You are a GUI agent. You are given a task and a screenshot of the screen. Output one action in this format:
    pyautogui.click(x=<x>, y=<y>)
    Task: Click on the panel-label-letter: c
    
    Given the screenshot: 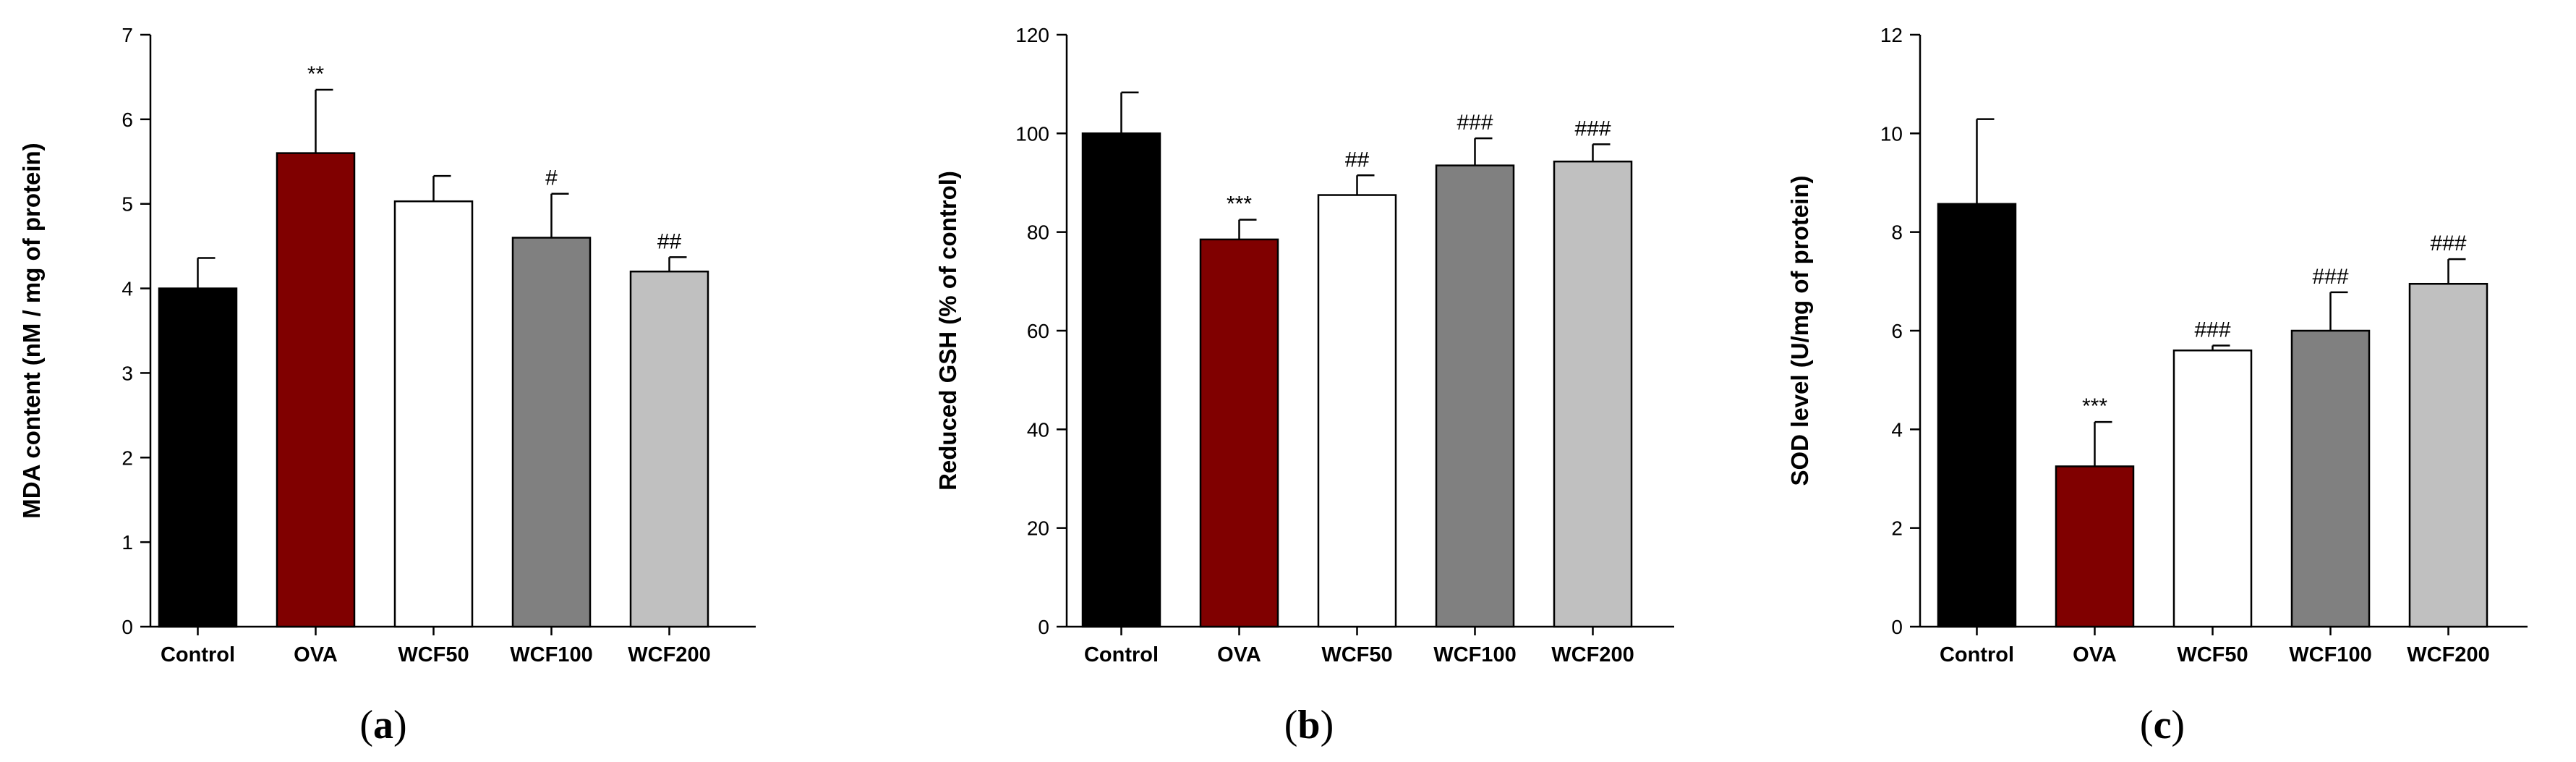 What is the action you would take?
    pyautogui.click(x=2163, y=725)
    